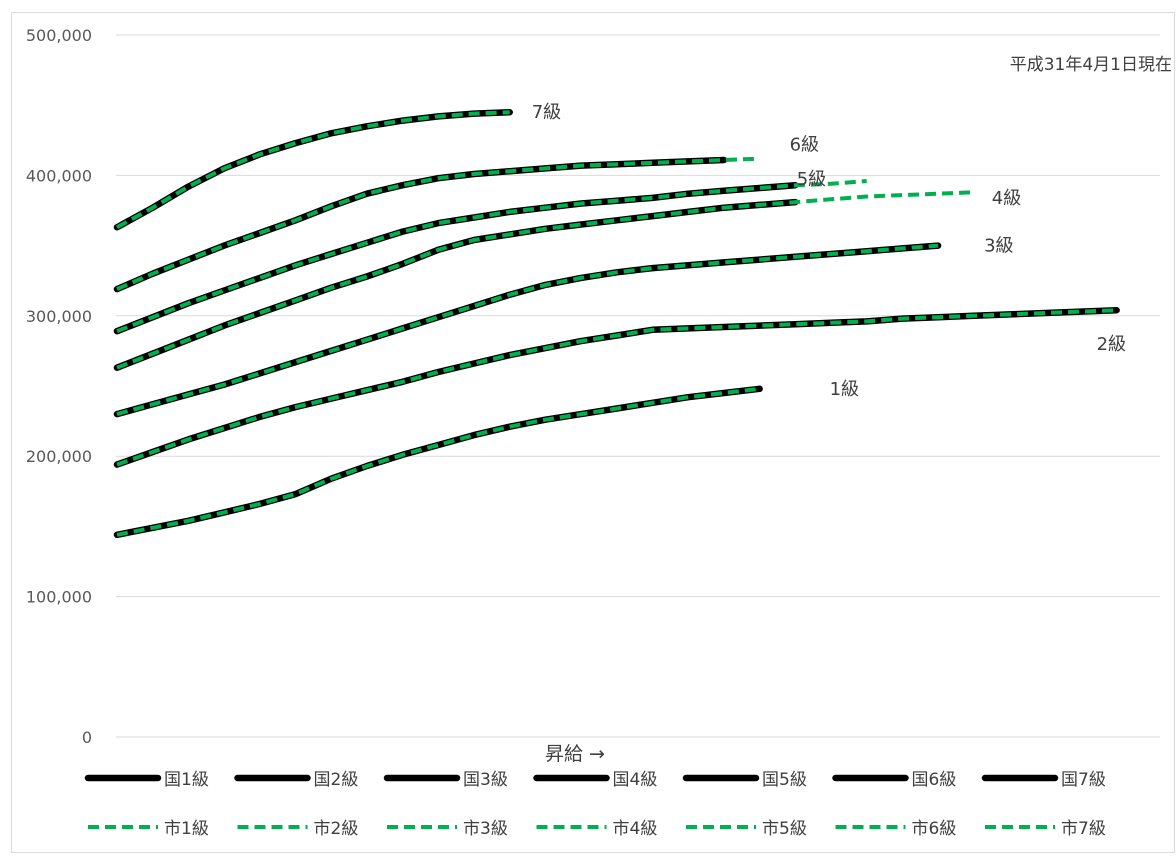 The image size is (1176, 858). Describe the element at coordinates (1006, 198) in the screenshot. I see `grade-label-4: 4級` at that location.